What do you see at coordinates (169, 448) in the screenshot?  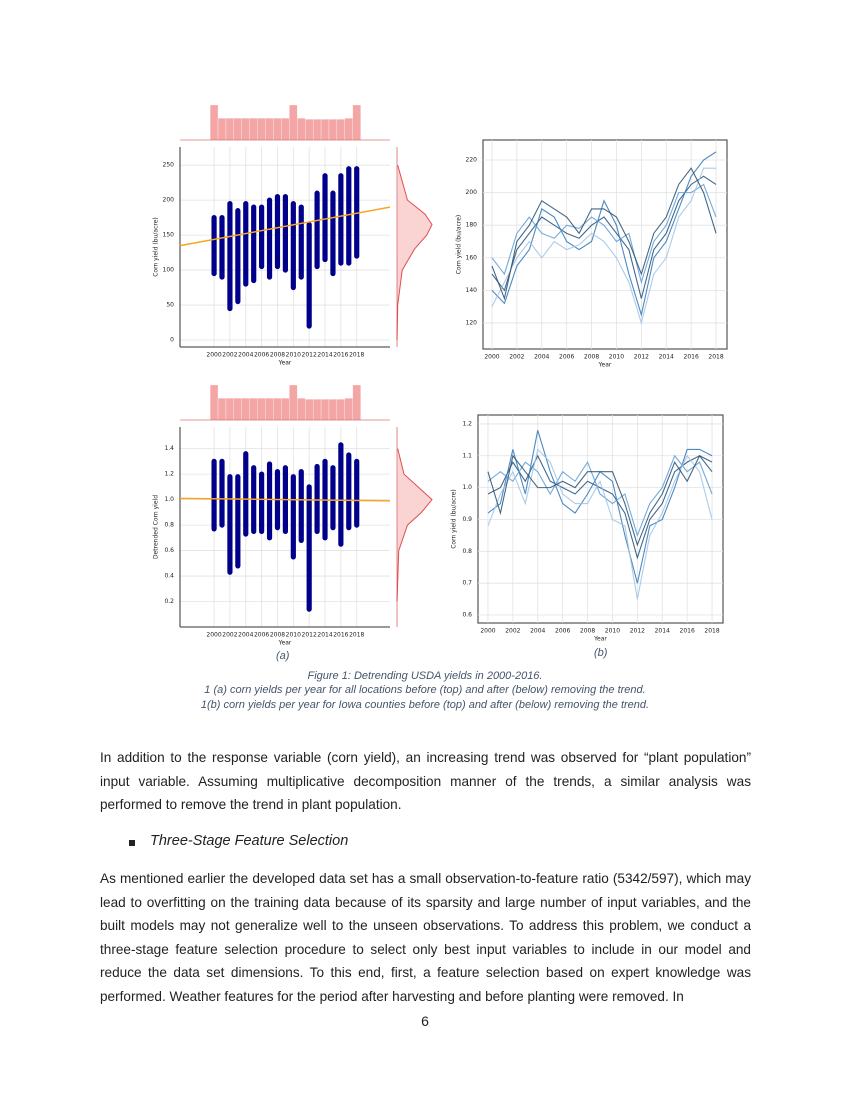 I see `y-tick-label: 1.4` at bounding box center [169, 448].